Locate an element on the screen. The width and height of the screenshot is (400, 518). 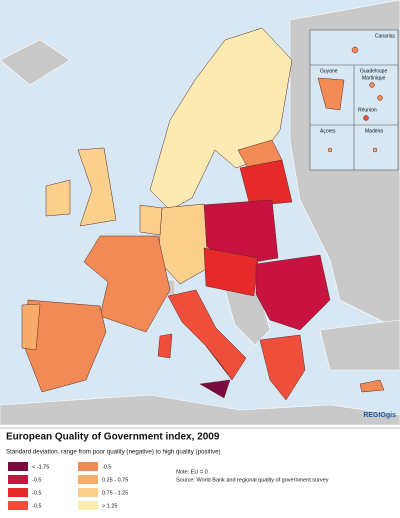
inset-label: Canarias is located at coordinates (385, 36).